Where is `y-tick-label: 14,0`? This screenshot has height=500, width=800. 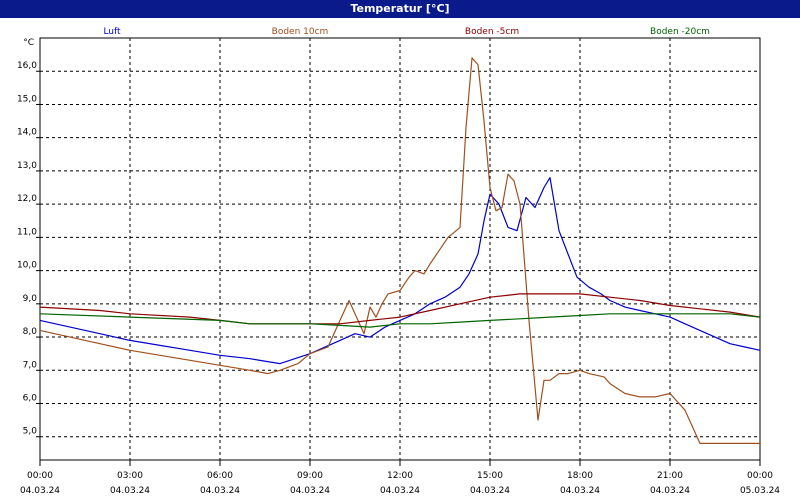
y-tick-label: 14,0 is located at coordinates (27, 133).